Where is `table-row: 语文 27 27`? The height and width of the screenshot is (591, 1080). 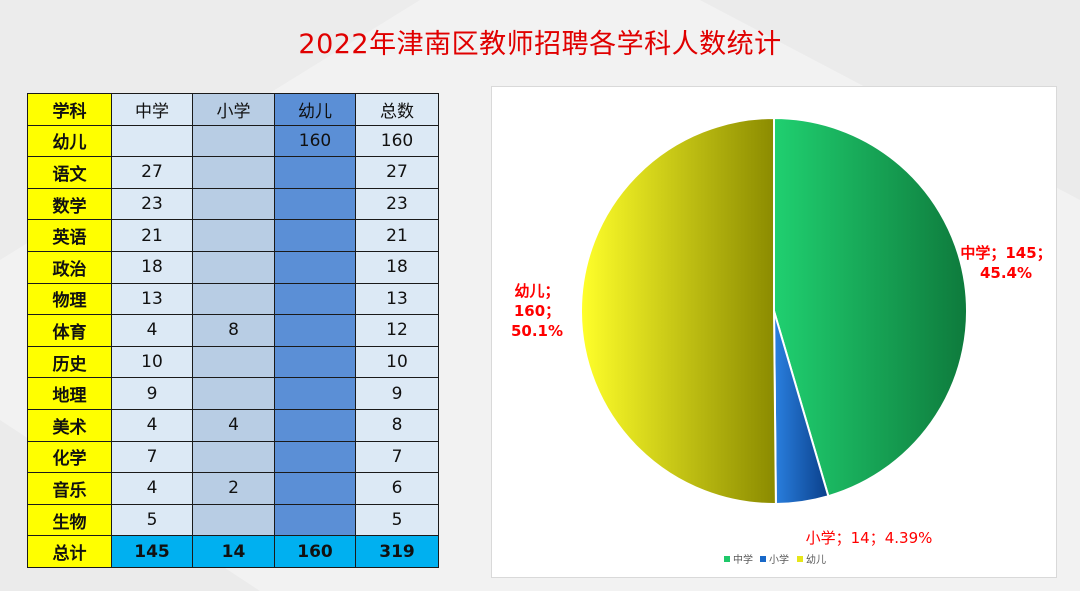 table-row: 语文 27 27 is located at coordinates (233, 172).